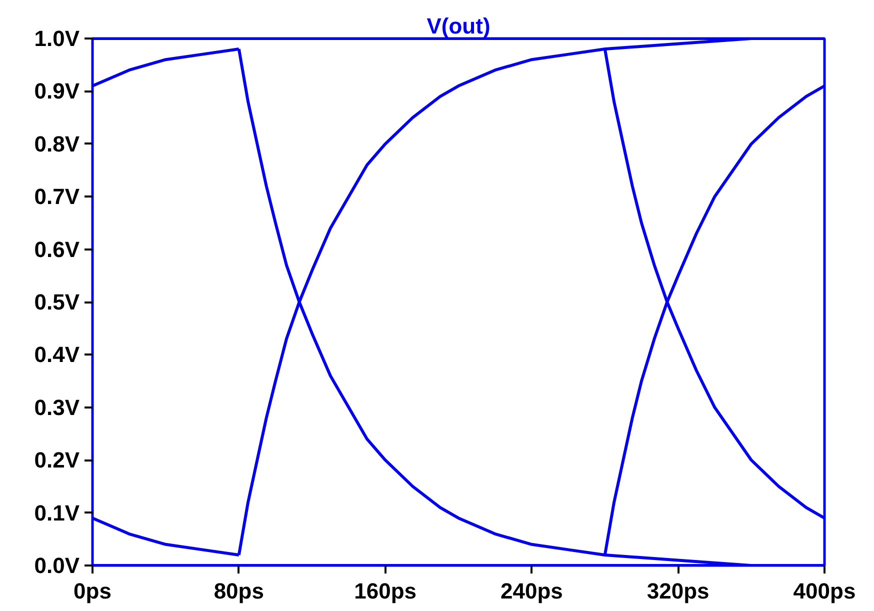  What do you see at coordinates (57, 565) in the screenshot?
I see `y-tick-label: 0.0V` at bounding box center [57, 565].